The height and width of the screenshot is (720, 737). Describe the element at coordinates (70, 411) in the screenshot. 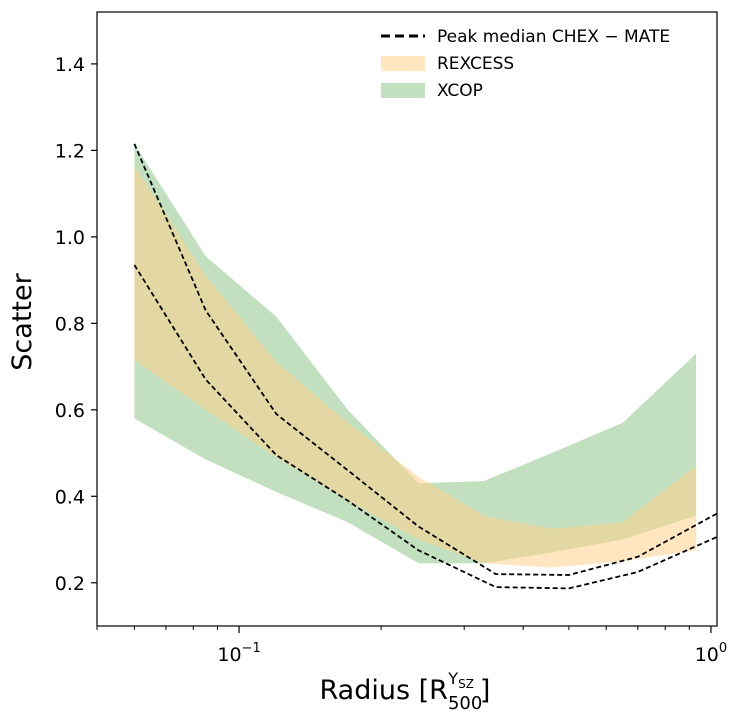

I see `y-tick-label: 0.6` at that location.